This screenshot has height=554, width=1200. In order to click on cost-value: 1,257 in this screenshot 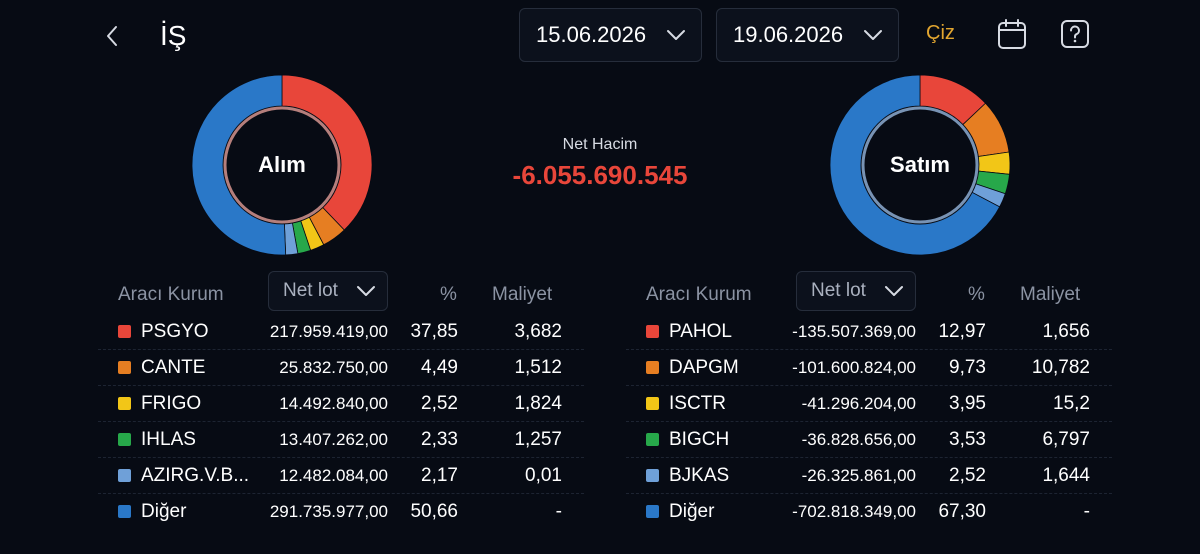, I will do `click(538, 439)`.